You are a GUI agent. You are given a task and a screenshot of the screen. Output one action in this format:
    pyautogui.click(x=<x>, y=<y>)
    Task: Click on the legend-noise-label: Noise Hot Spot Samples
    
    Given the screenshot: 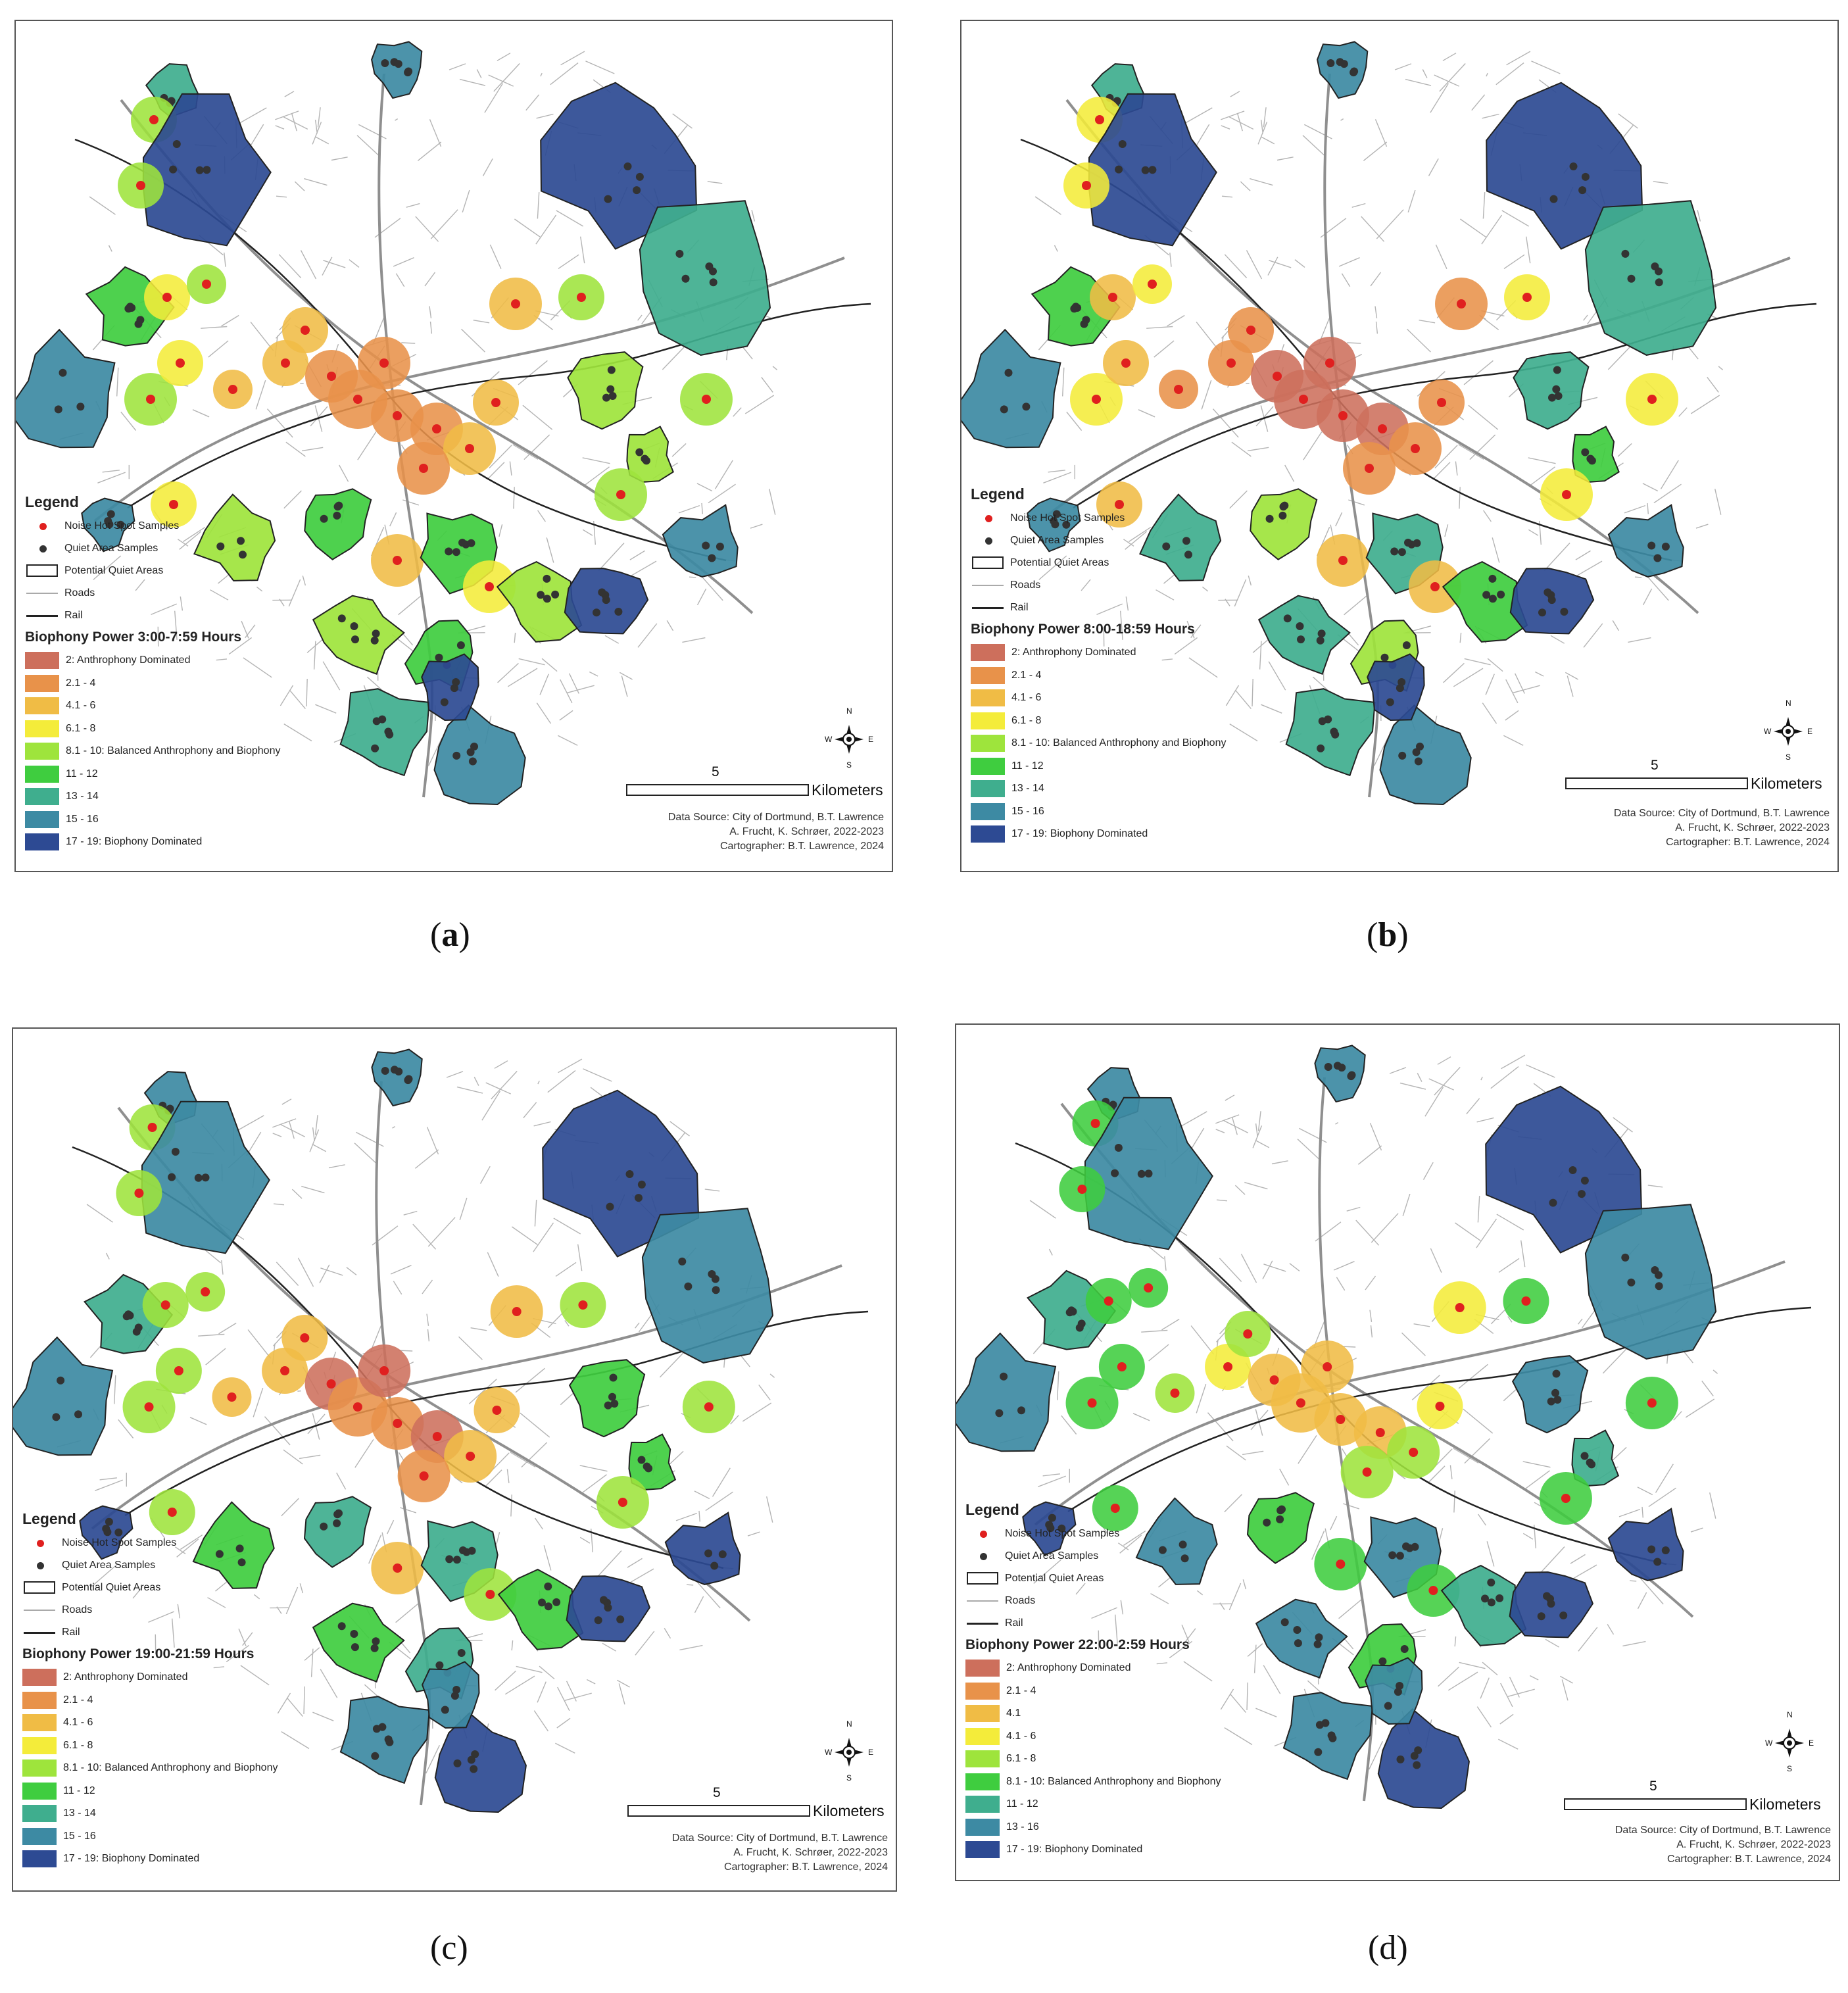 What is the action you would take?
    pyautogui.click(x=122, y=525)
    